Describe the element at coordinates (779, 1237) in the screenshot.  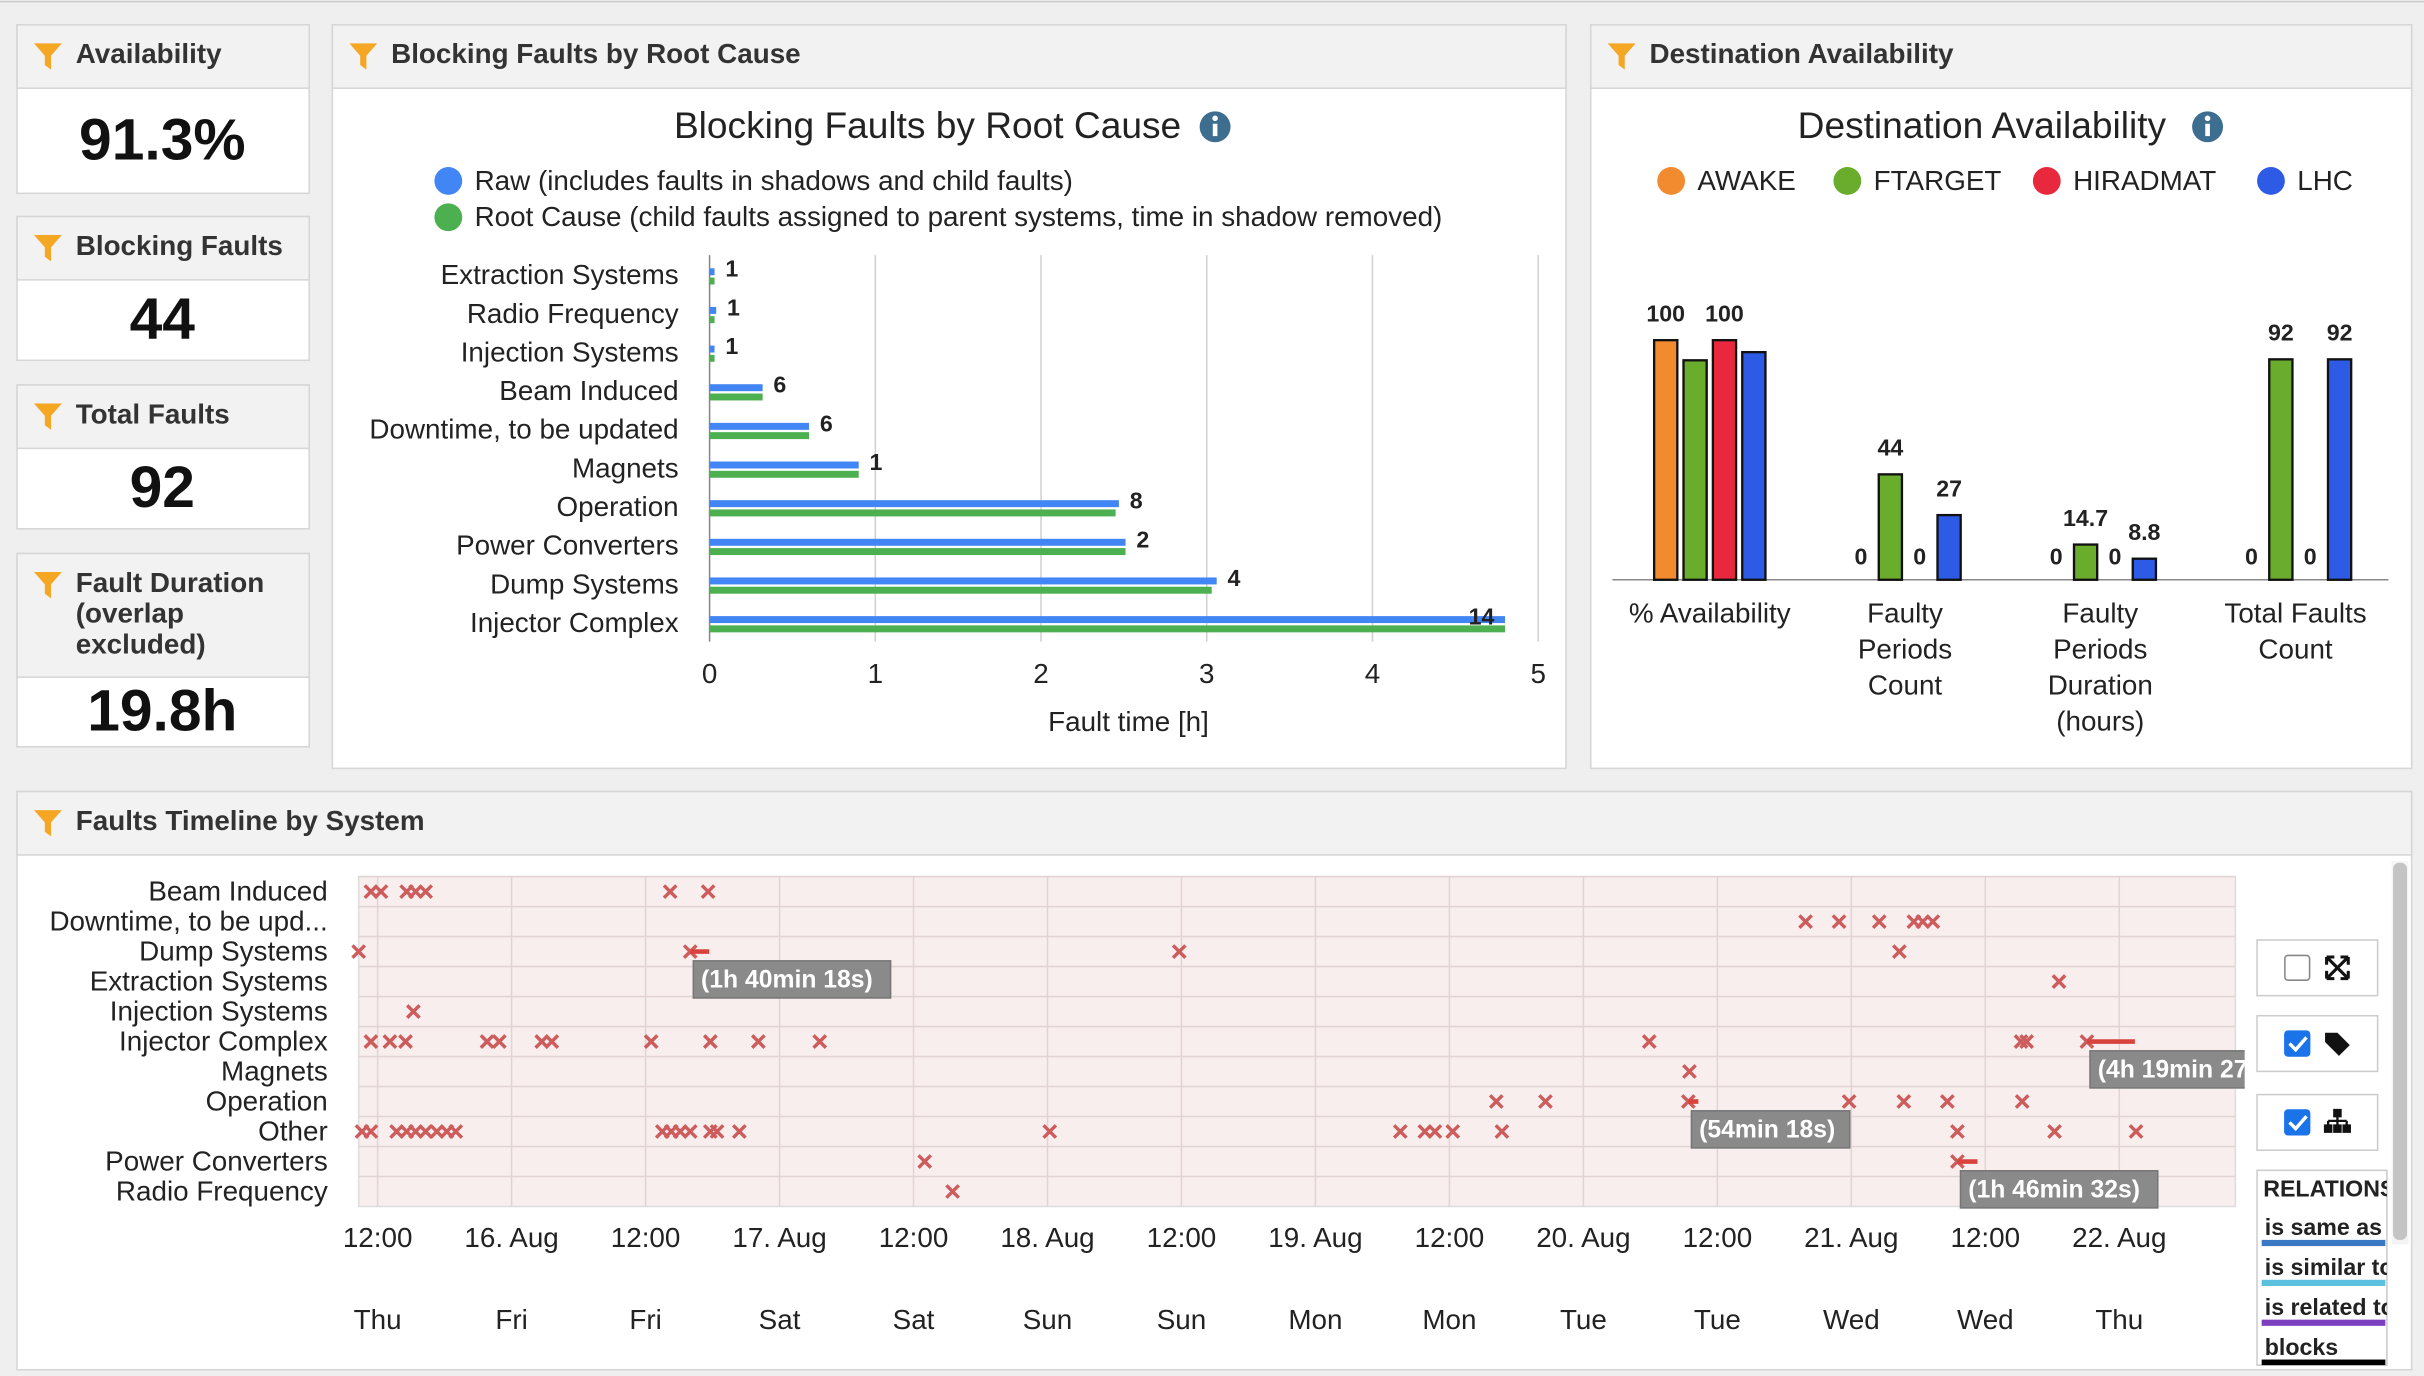
I see `x-tick-label: 17. Aug` at that location.